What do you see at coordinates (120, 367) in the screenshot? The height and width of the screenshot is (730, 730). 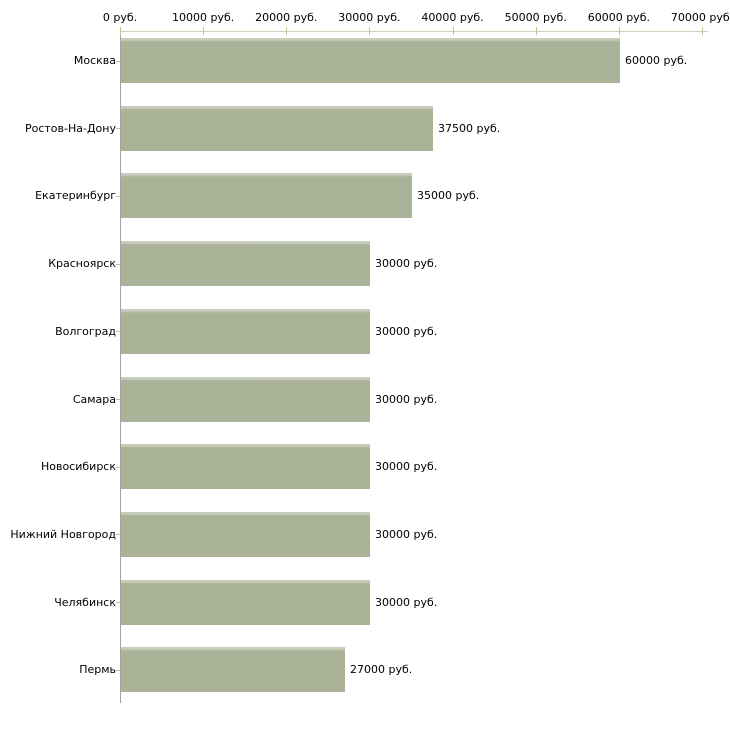 I see `y-axis-line` at bounding box center [120, 367].